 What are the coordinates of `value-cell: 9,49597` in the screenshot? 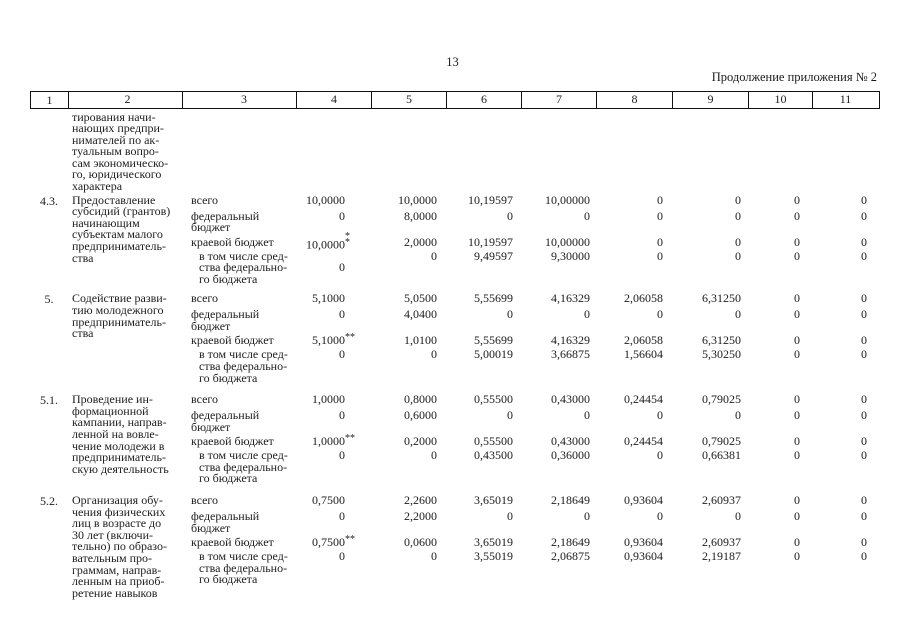 It's located at (493, 255).